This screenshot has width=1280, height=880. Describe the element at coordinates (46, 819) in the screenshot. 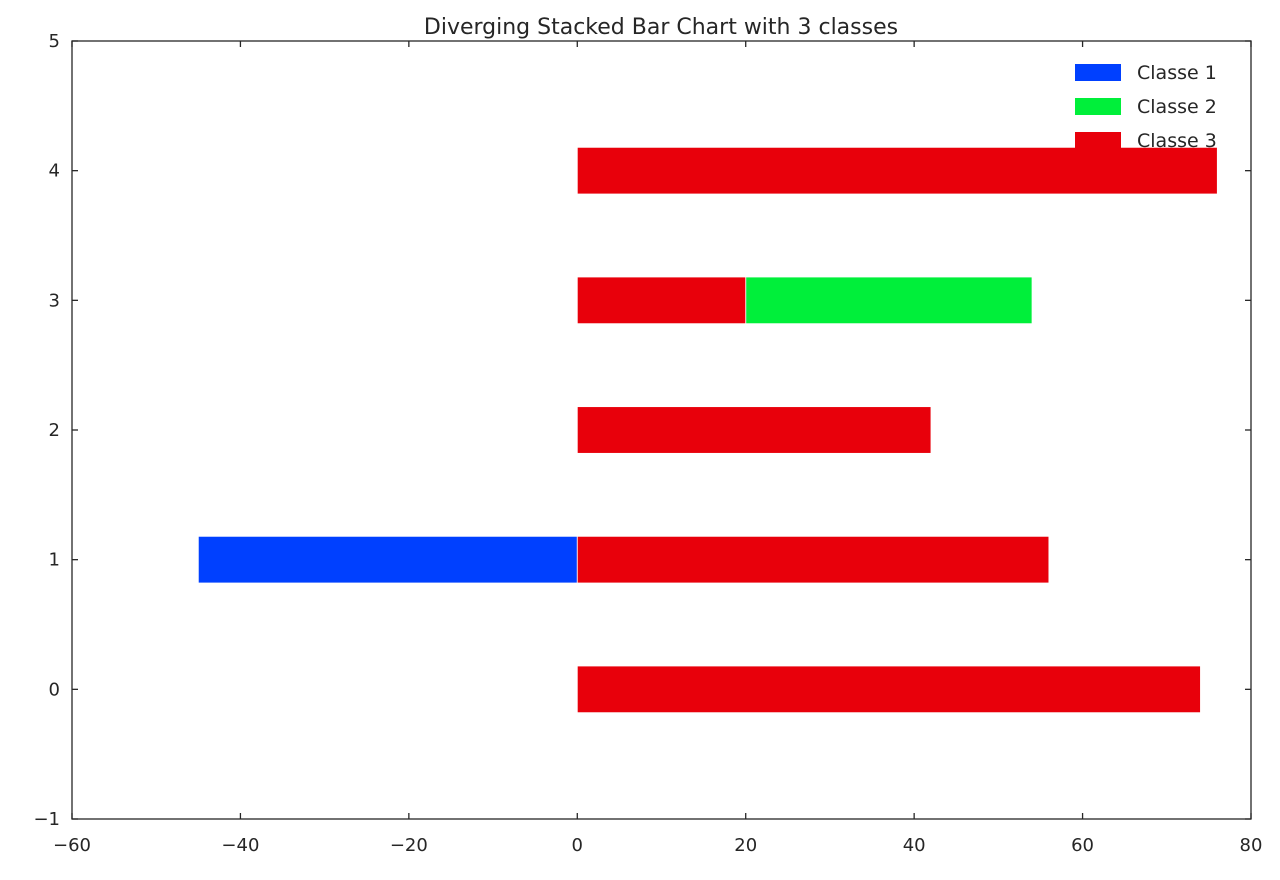

I see `y-tick-label: −1` at that location.